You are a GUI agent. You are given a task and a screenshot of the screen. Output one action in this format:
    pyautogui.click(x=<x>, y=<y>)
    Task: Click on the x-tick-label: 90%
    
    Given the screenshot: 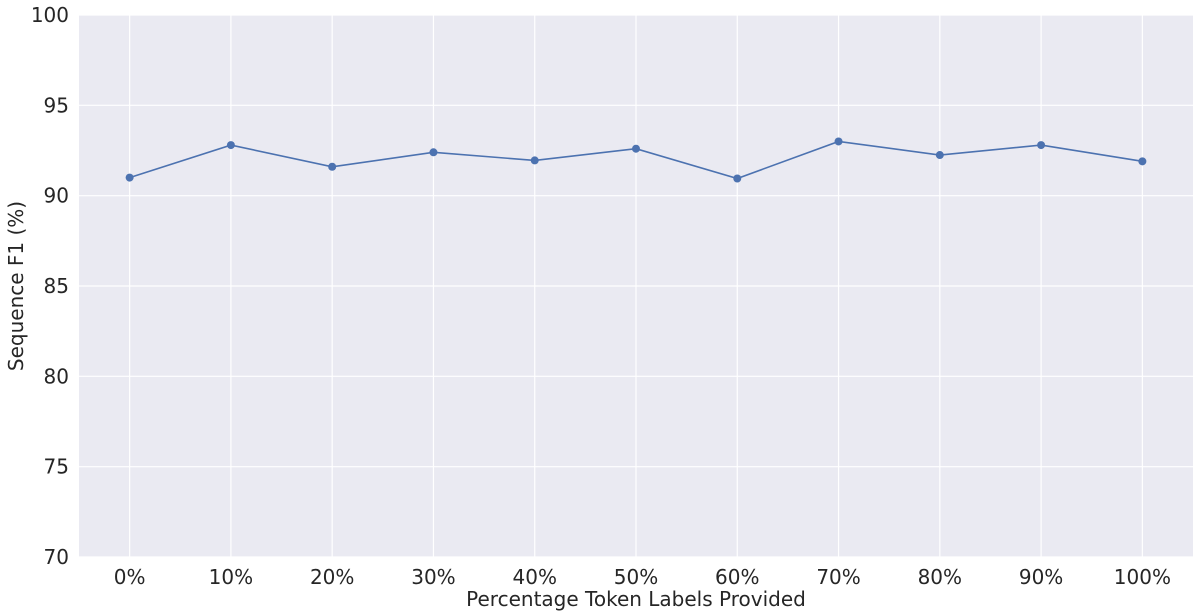 What is the action you would take?
    pyautogui.click(x=1041, y=577)
    